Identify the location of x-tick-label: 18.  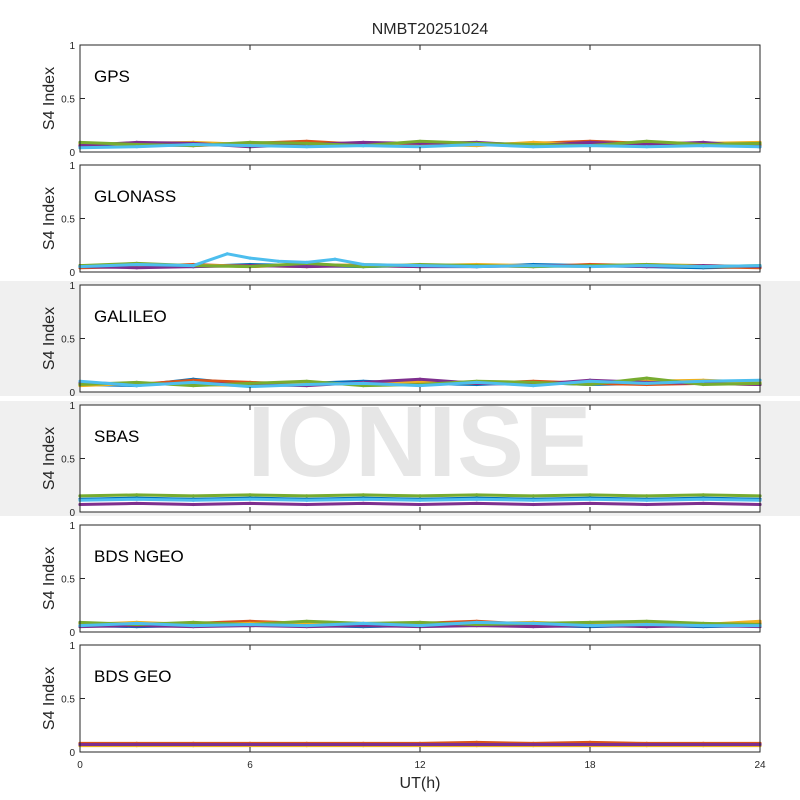
(590, 765).